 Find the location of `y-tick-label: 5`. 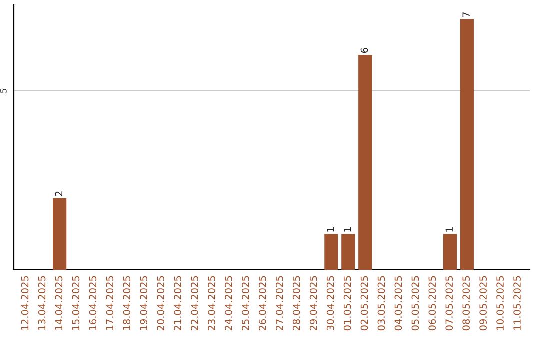

y-tick-label: 5 is located at coordinates (3, 91).